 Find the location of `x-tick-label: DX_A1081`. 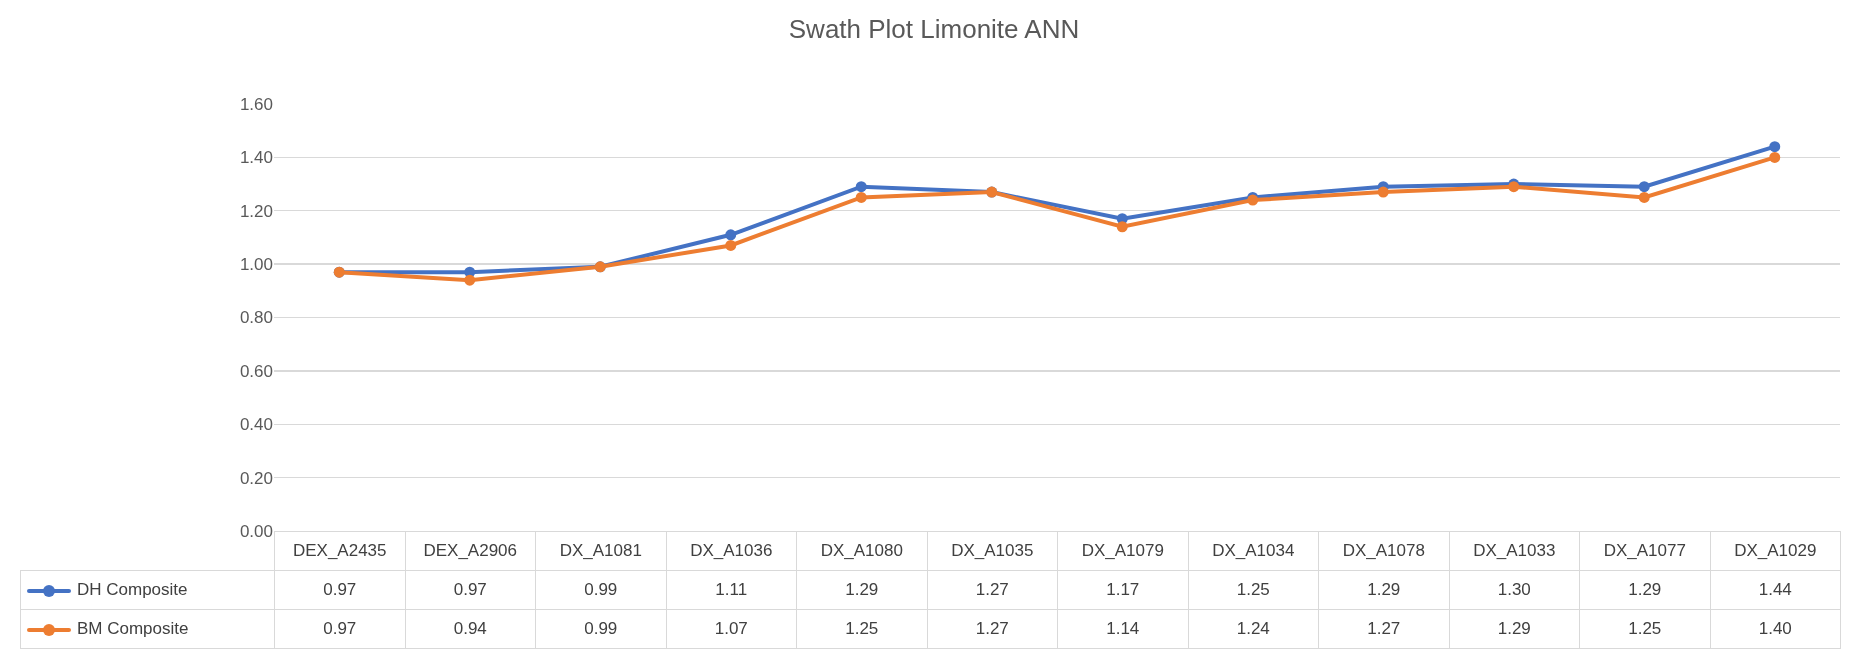

x-tick-label: DX_A1081 is located at coordinates (600, 551).